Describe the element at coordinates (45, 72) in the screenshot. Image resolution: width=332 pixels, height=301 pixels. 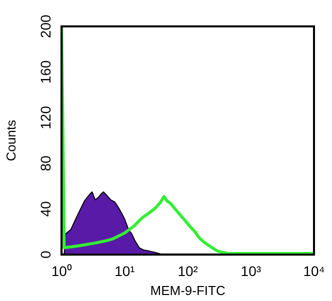
I see `y-tick-label: 160` at that location.